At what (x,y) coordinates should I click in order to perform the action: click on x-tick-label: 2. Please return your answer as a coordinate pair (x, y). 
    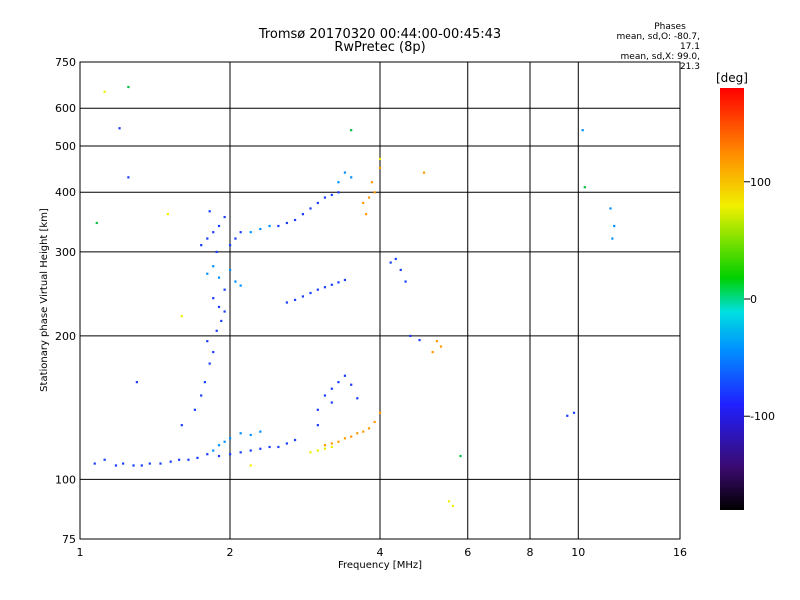
    Looking at the image, I should click on (230, 552).